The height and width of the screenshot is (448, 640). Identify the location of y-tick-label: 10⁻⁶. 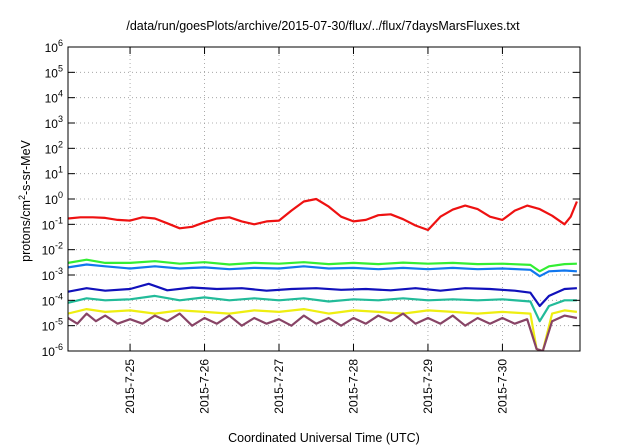
(52, 350).